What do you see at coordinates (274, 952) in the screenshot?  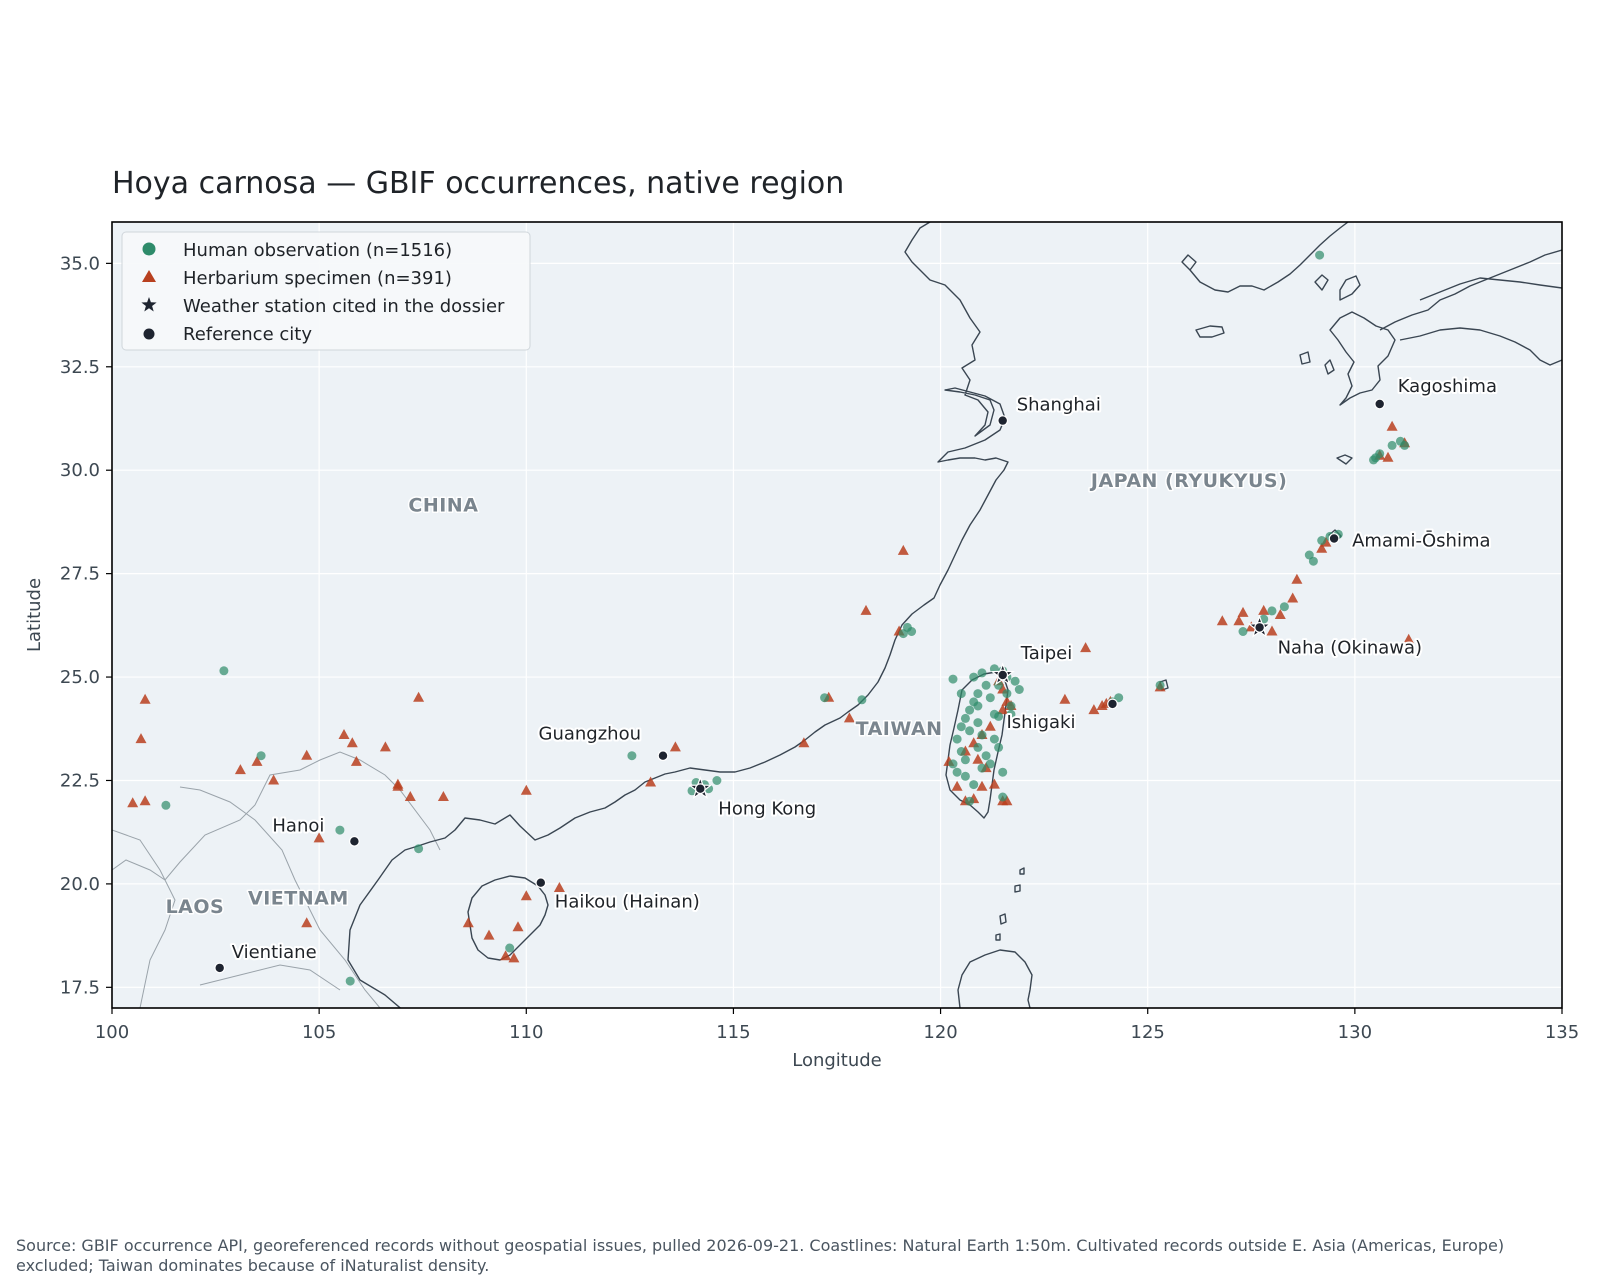 I see `city-label: Vientiane` at bounding box center [274, 952].